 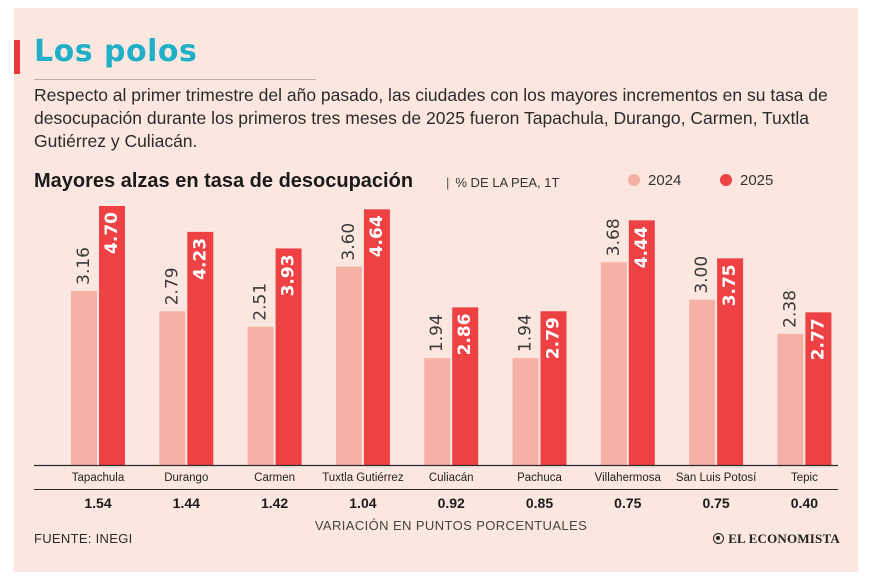 What do you see at coordinates (186, 478) in the screenshot?
I see `category-label: Durango` at bounding box center [186, 478].